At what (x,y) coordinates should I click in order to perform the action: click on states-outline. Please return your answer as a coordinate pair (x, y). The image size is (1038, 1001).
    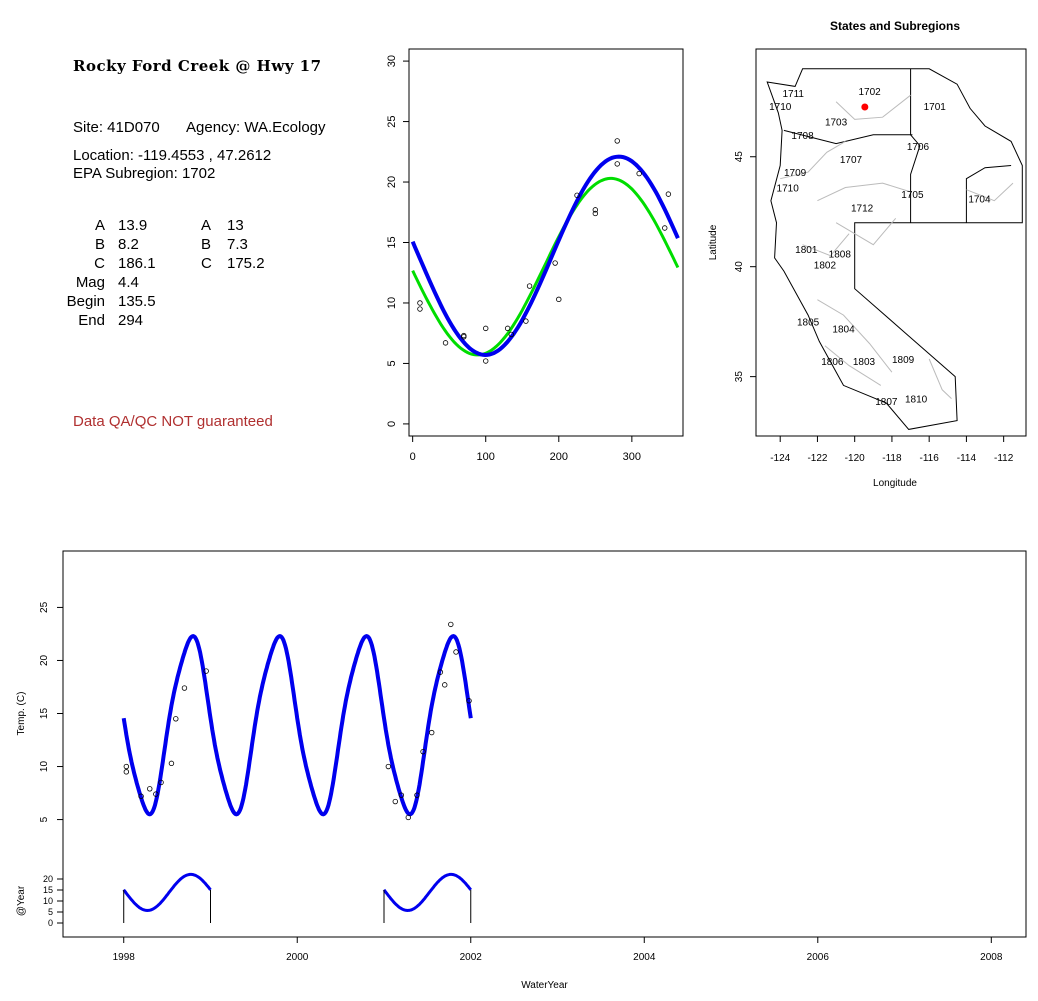
    Looking at the image, I should click on (894, 249).